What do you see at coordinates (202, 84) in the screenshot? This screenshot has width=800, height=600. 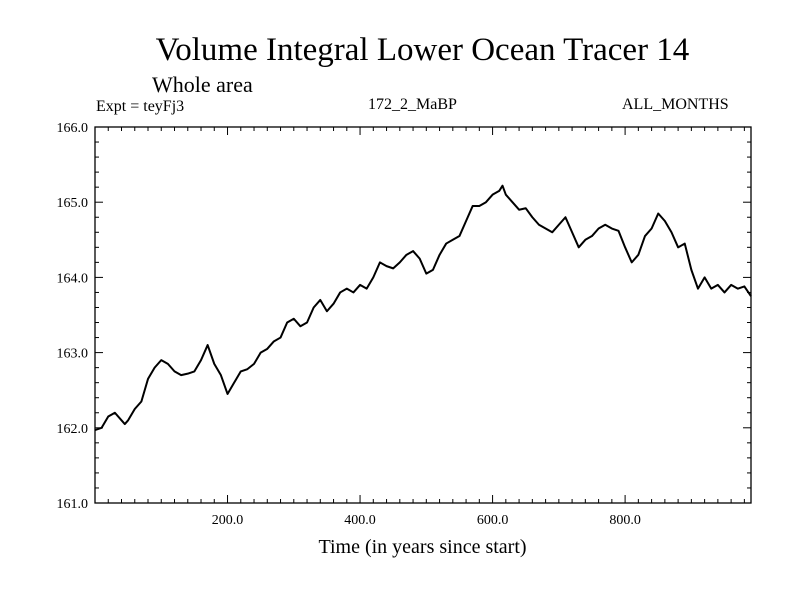 I see `chart-subtitle: Whole area` at bounding box center [202, 84].